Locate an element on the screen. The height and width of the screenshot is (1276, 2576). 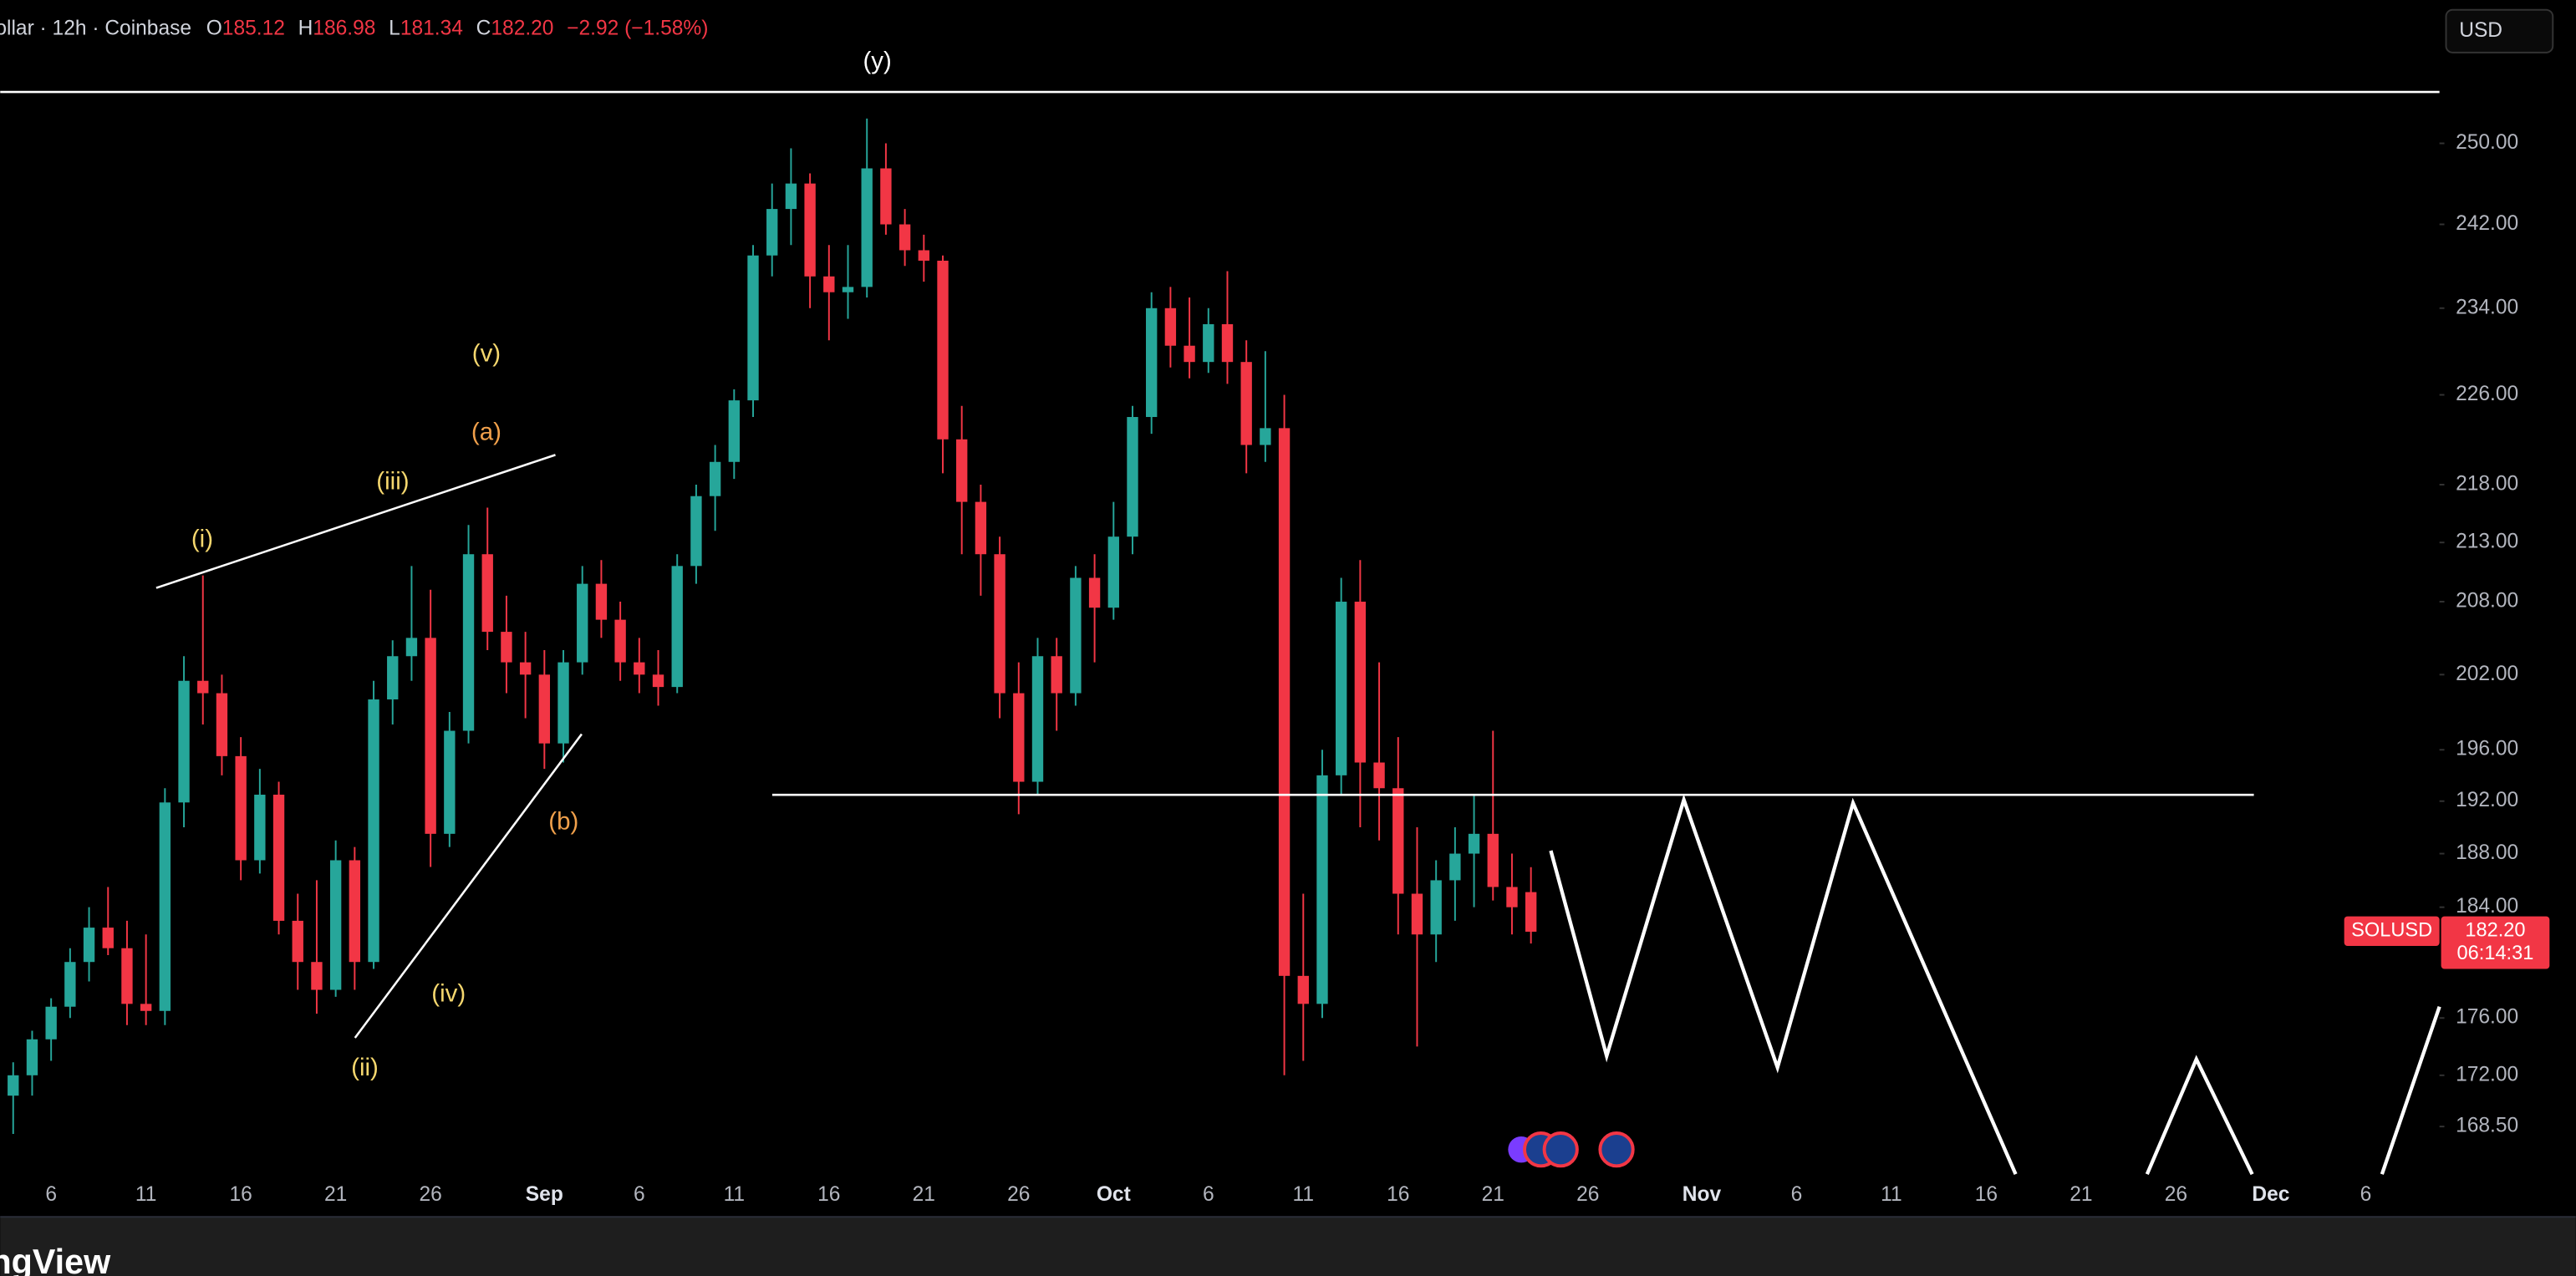
watermark: ngView is located at coordinates (55, 1259).